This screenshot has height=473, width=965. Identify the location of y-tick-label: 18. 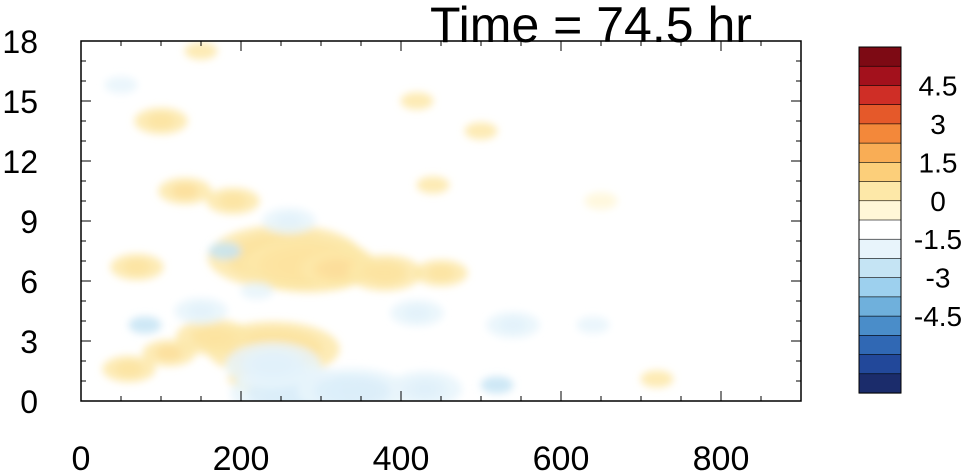
(20, 42).